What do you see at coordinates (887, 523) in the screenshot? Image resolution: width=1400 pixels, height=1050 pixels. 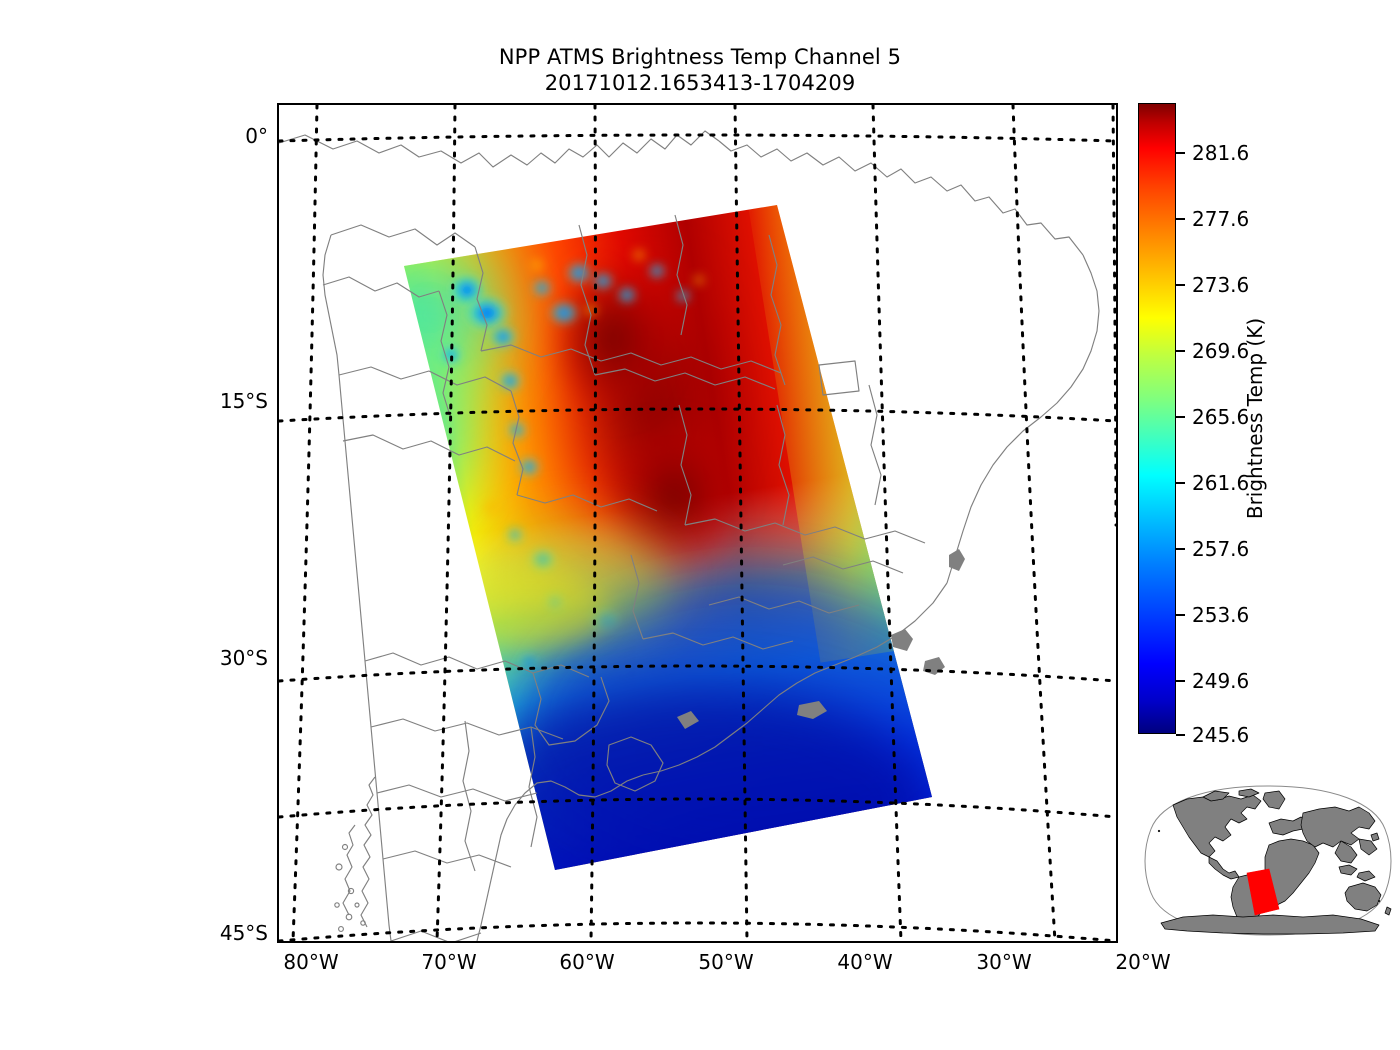 I see `meridian-40W` at bounding box center [887, 523].